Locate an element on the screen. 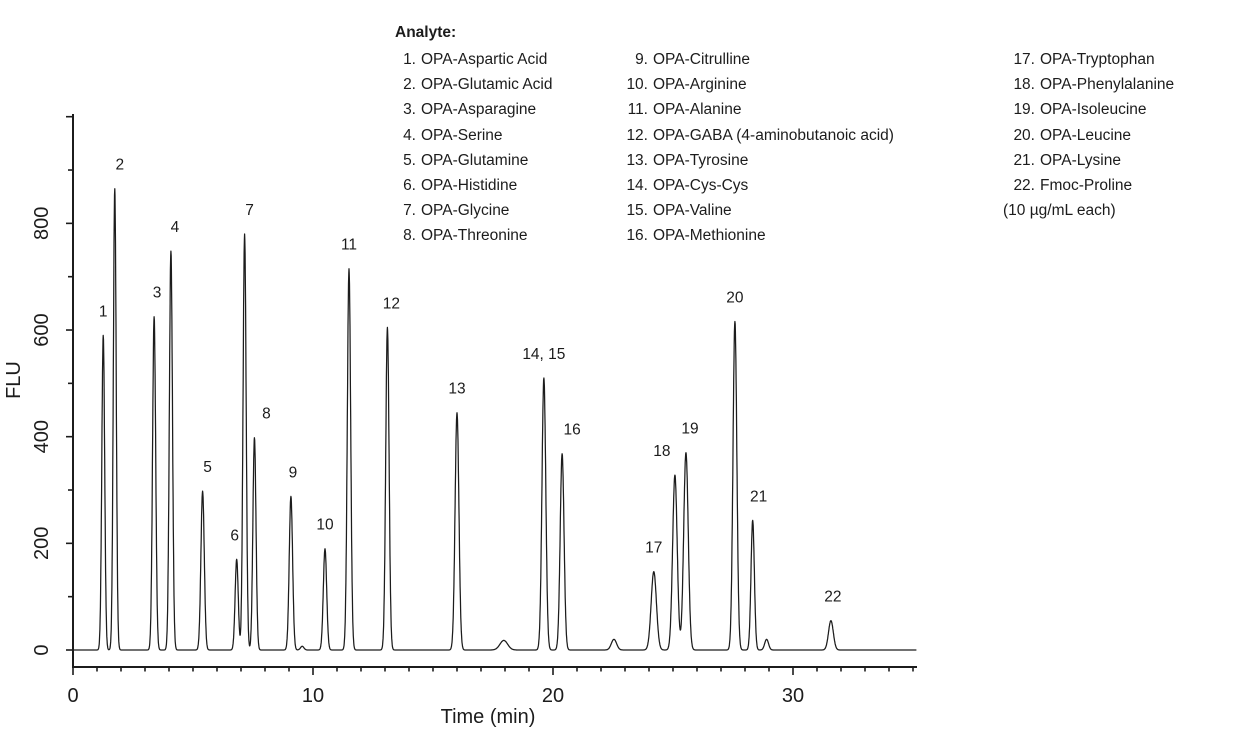  peak-label: 18 is located at coordinates (661, 451).